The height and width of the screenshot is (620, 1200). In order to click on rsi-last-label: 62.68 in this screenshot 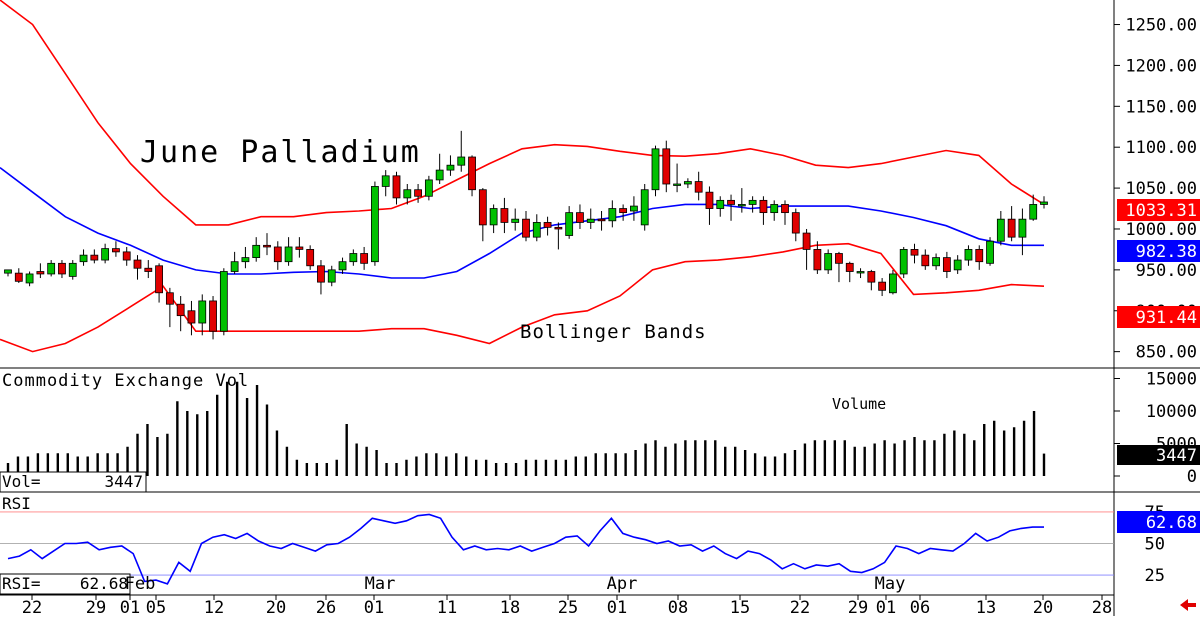, I will do `click(1158, 522)`.